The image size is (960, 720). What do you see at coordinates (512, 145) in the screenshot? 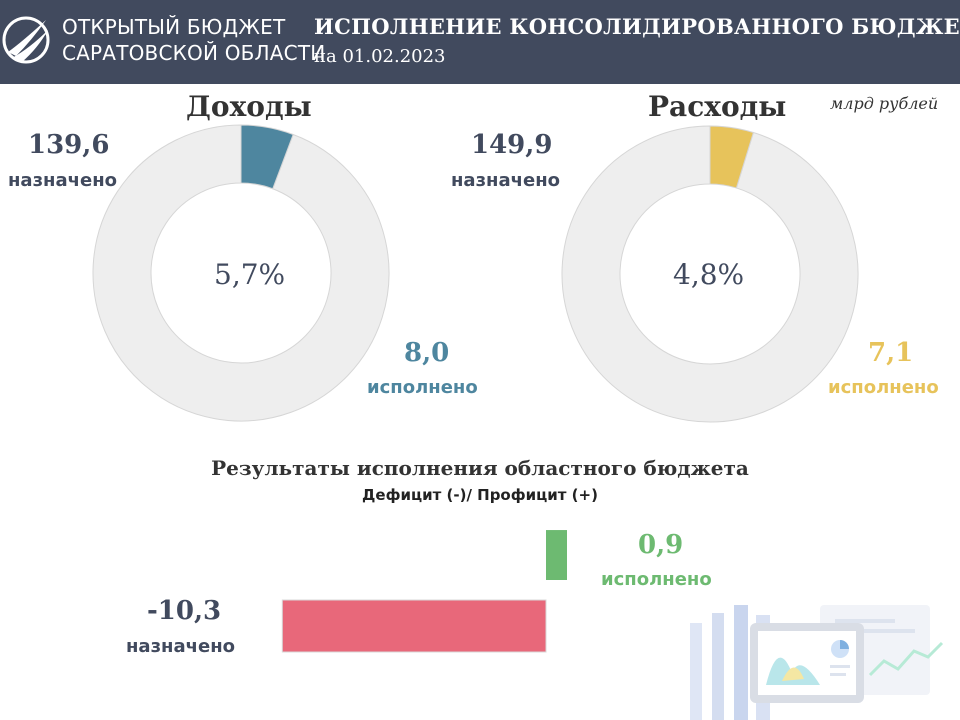
I see `expense-planned-value: 149,9` at bounding box center [512, 145].